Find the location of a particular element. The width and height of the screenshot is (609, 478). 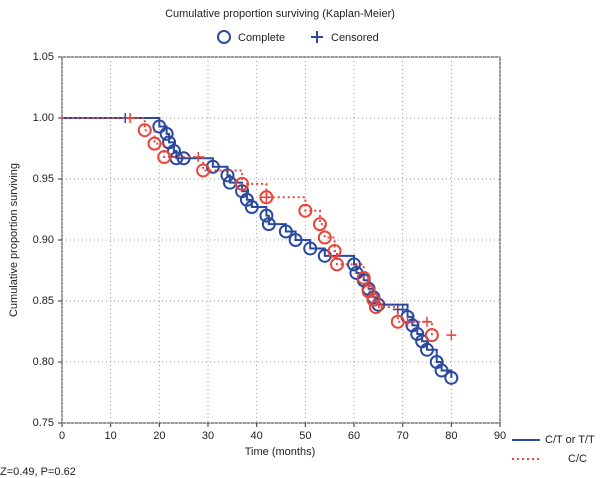

y-tick-label: 0.90 is located at coordinates (43, 240).